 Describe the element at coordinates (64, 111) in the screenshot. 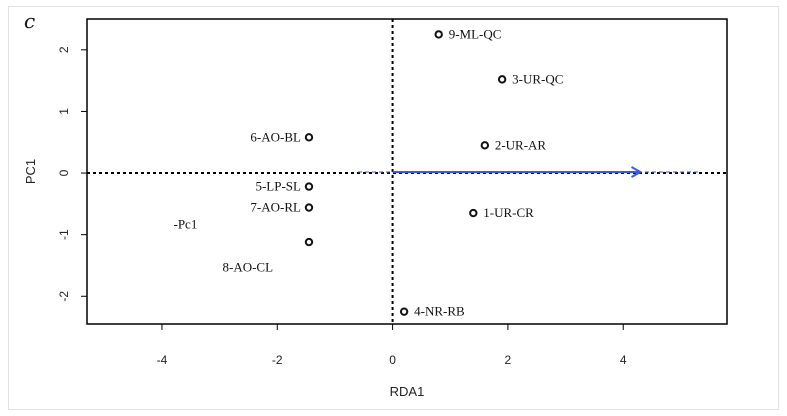

I see `y-tick-label: 1` at that location.